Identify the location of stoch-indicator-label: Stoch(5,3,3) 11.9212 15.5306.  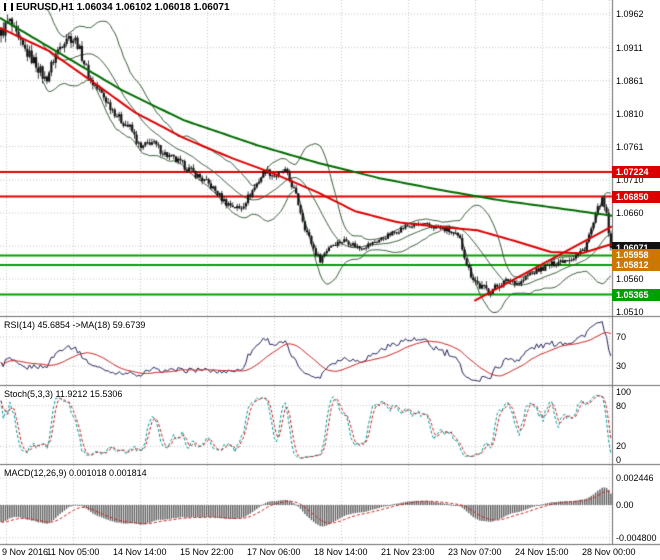
(63, 394).